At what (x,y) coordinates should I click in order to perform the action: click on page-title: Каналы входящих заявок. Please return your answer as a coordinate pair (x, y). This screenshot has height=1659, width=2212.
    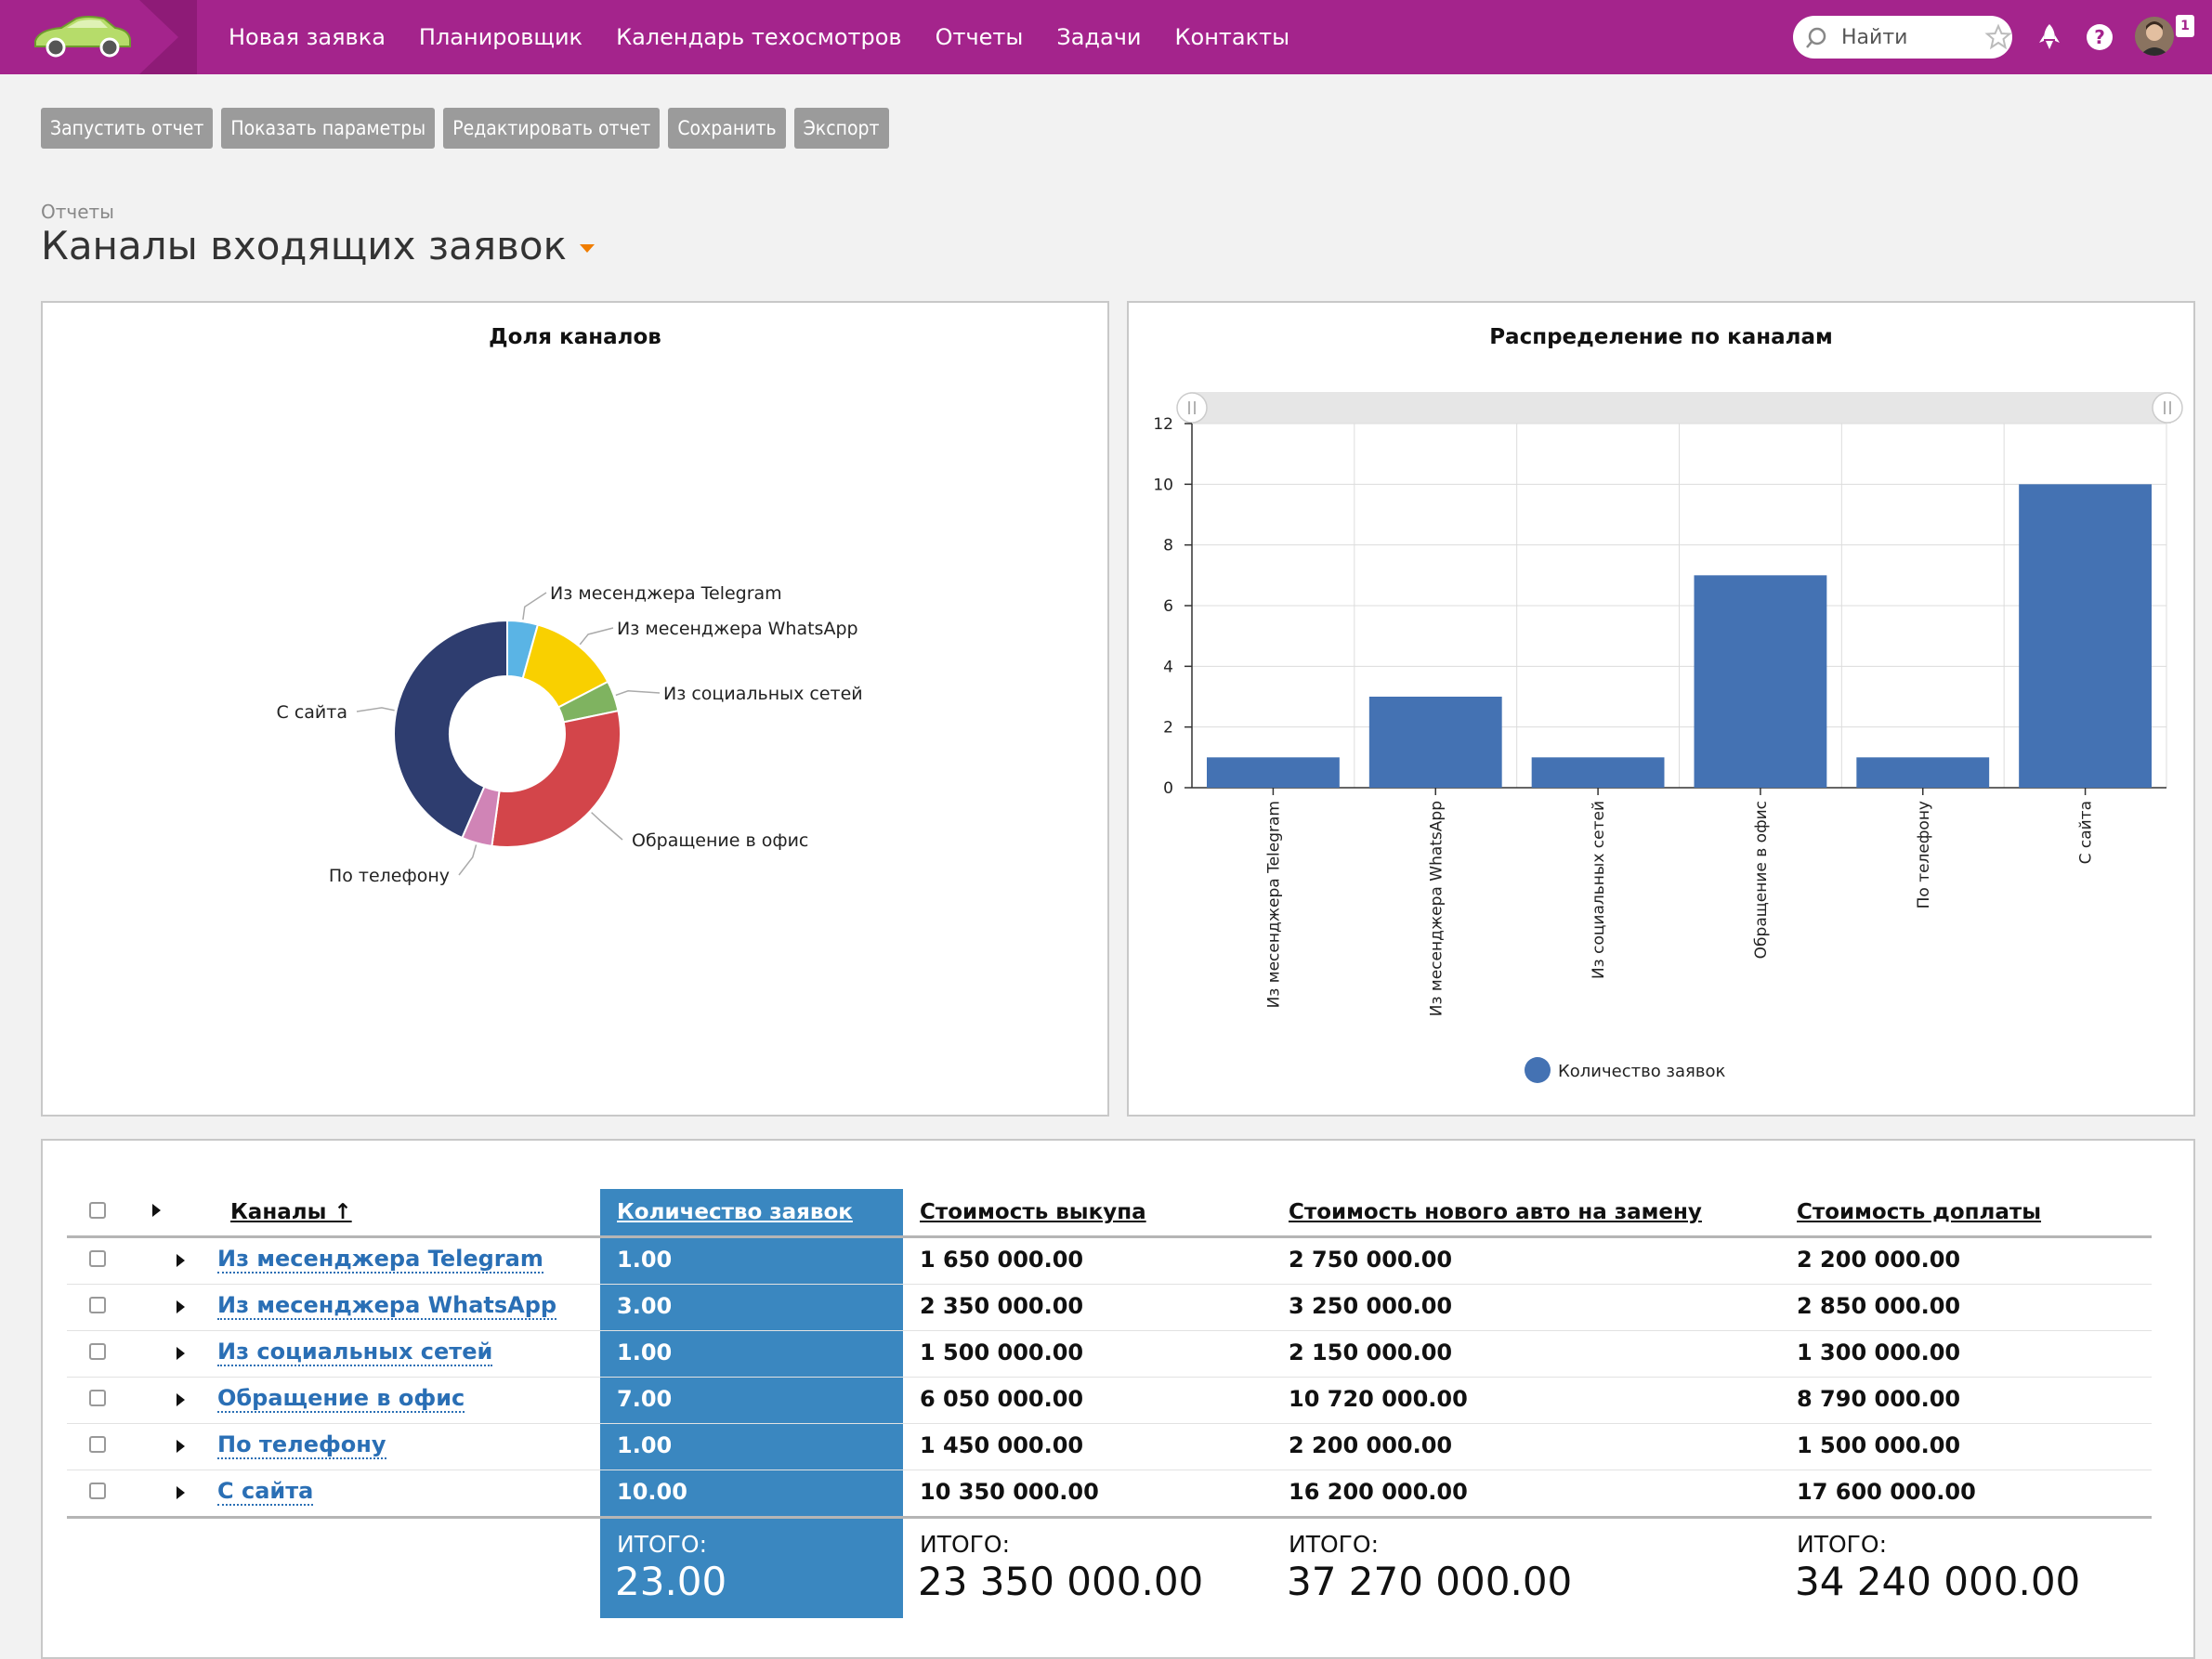
    Looking at the image, I should click on (304, 245).